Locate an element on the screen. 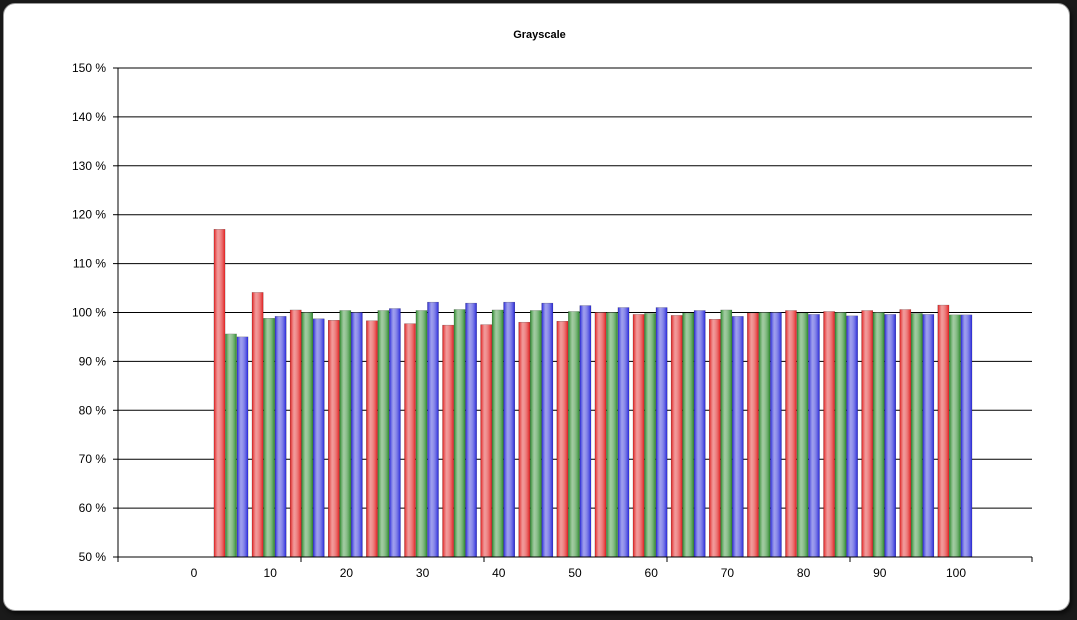  y-tick-label: 130 % is located at coordinates (89, 166).